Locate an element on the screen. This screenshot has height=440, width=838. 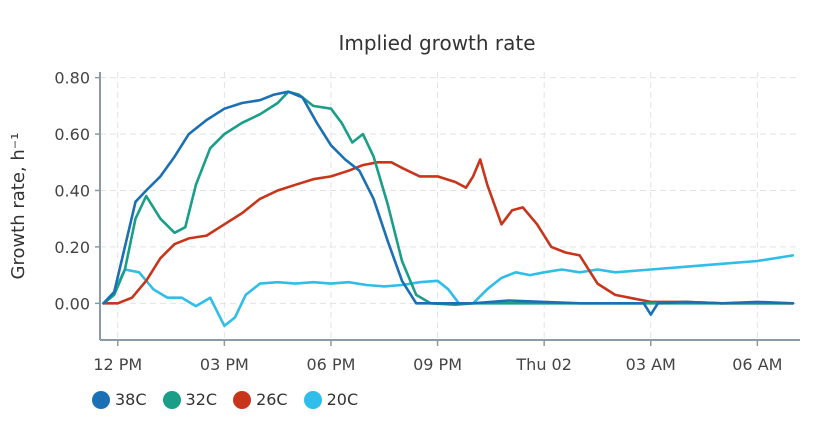
legend-item-32c: 32C is located at coordinates (190, 399).